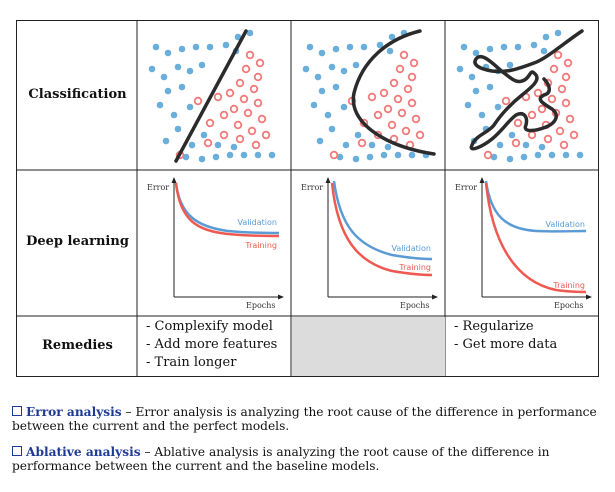  I want to click on definition-term: Error analysis, so click(74, 412).